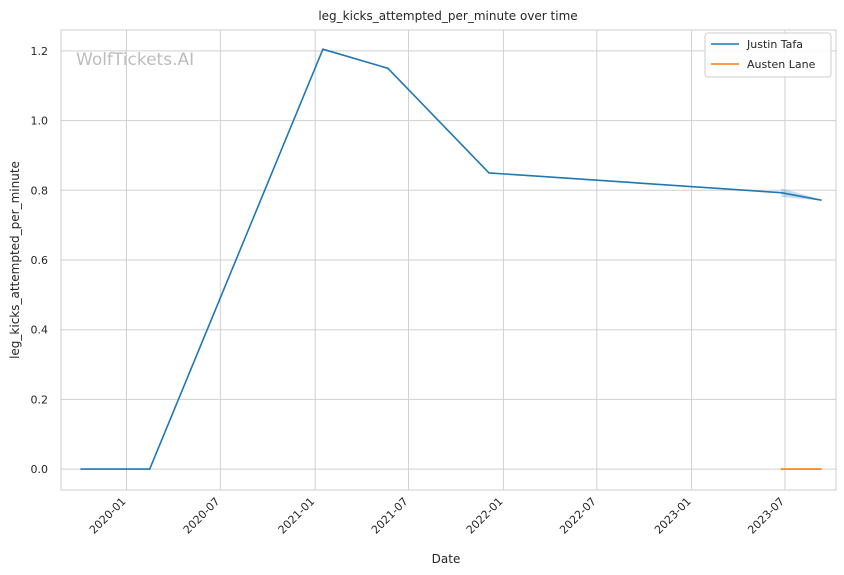 The image size is (844, 575). What do you see at coordinates (781, 64) in the screenshot?
I see `legend-label-austen-lane: Austen Lane` at bounding box center [781, 64].